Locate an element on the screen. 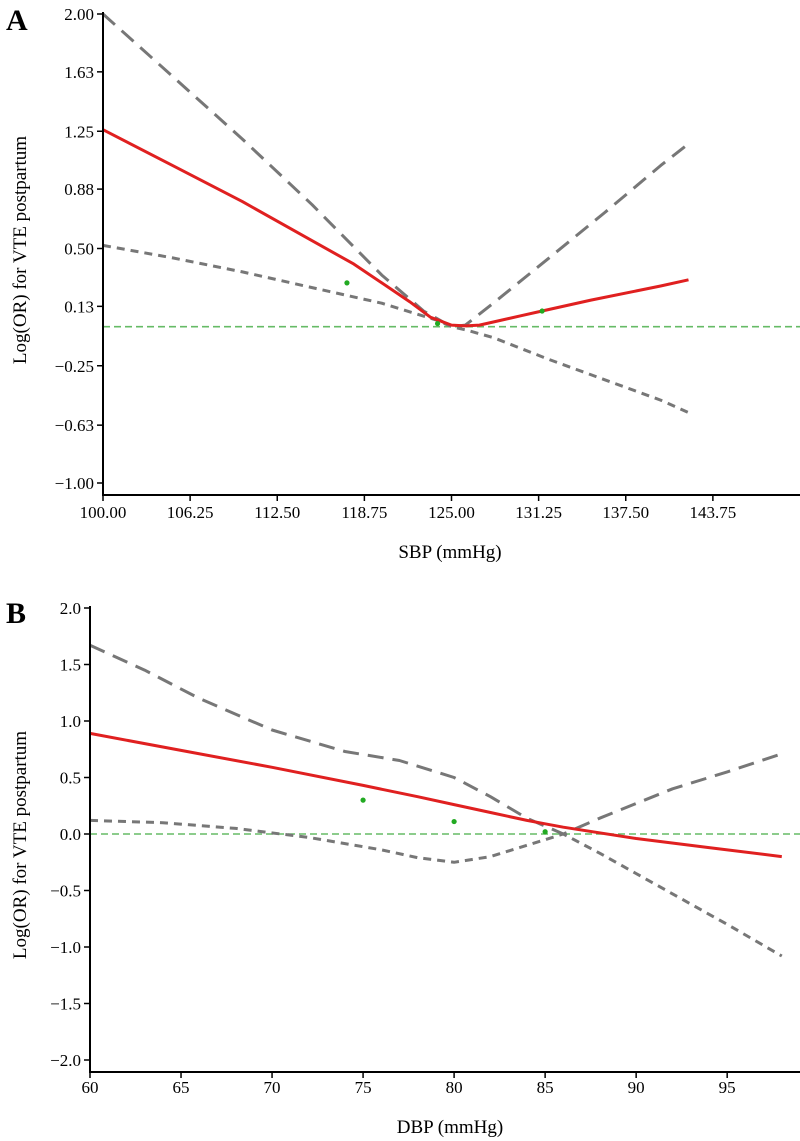 This screenshot has width=800, height=1141. panel-b-x-tick-label: 65 is located at coordinates (181, 1087).